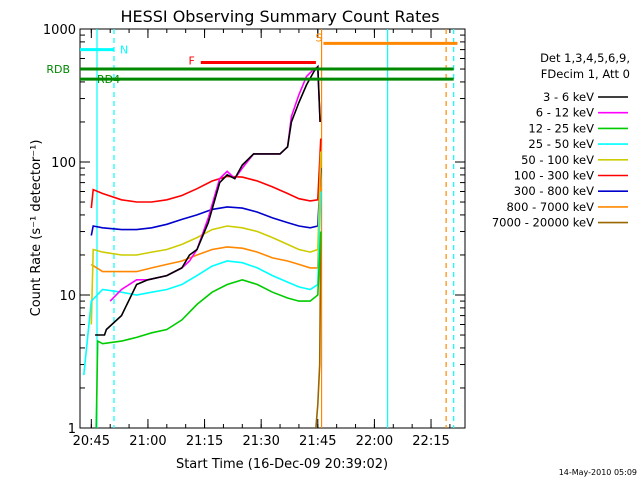 Image resolution: width=640 pixels, height=480 pixels. I want to click on annotation-label-s: S, so click(318, 37).